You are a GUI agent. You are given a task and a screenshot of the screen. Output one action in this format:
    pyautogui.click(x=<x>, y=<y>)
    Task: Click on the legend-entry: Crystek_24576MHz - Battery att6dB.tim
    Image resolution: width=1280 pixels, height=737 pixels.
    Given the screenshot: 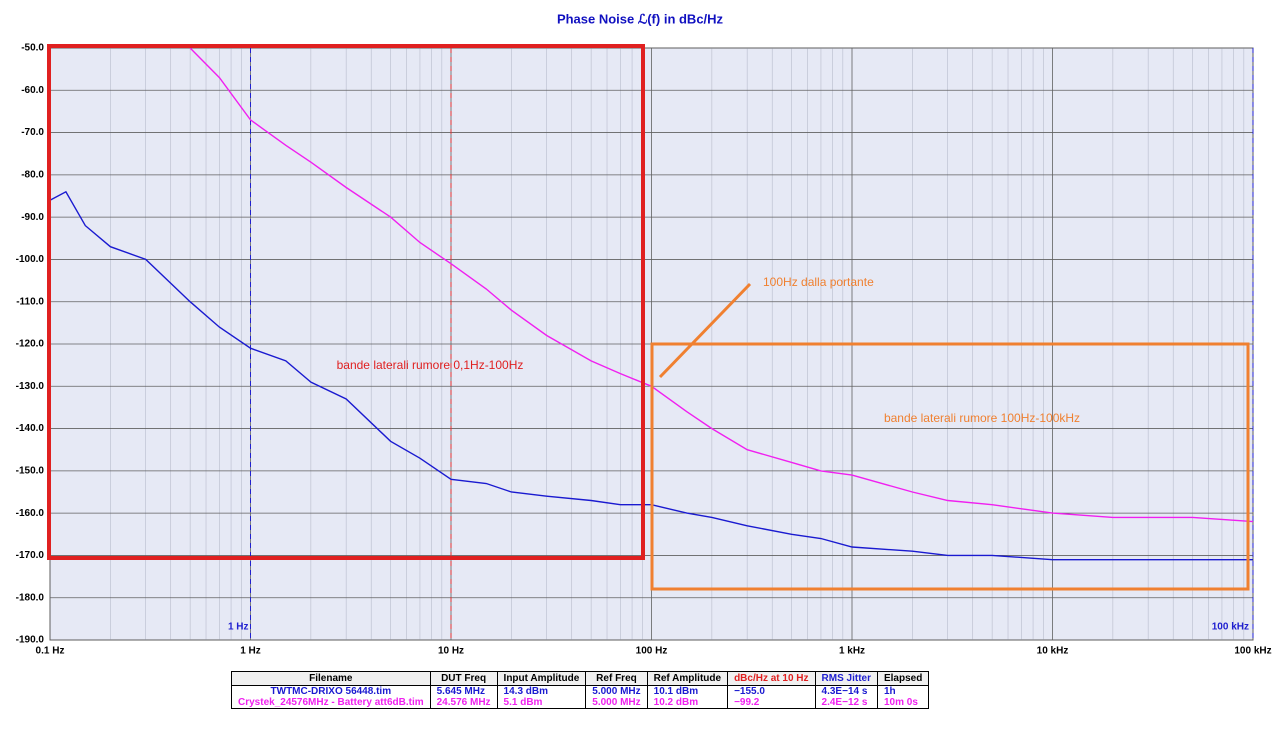 What is the action you would take?
    pyautogui.click(x=331, y=703)
    